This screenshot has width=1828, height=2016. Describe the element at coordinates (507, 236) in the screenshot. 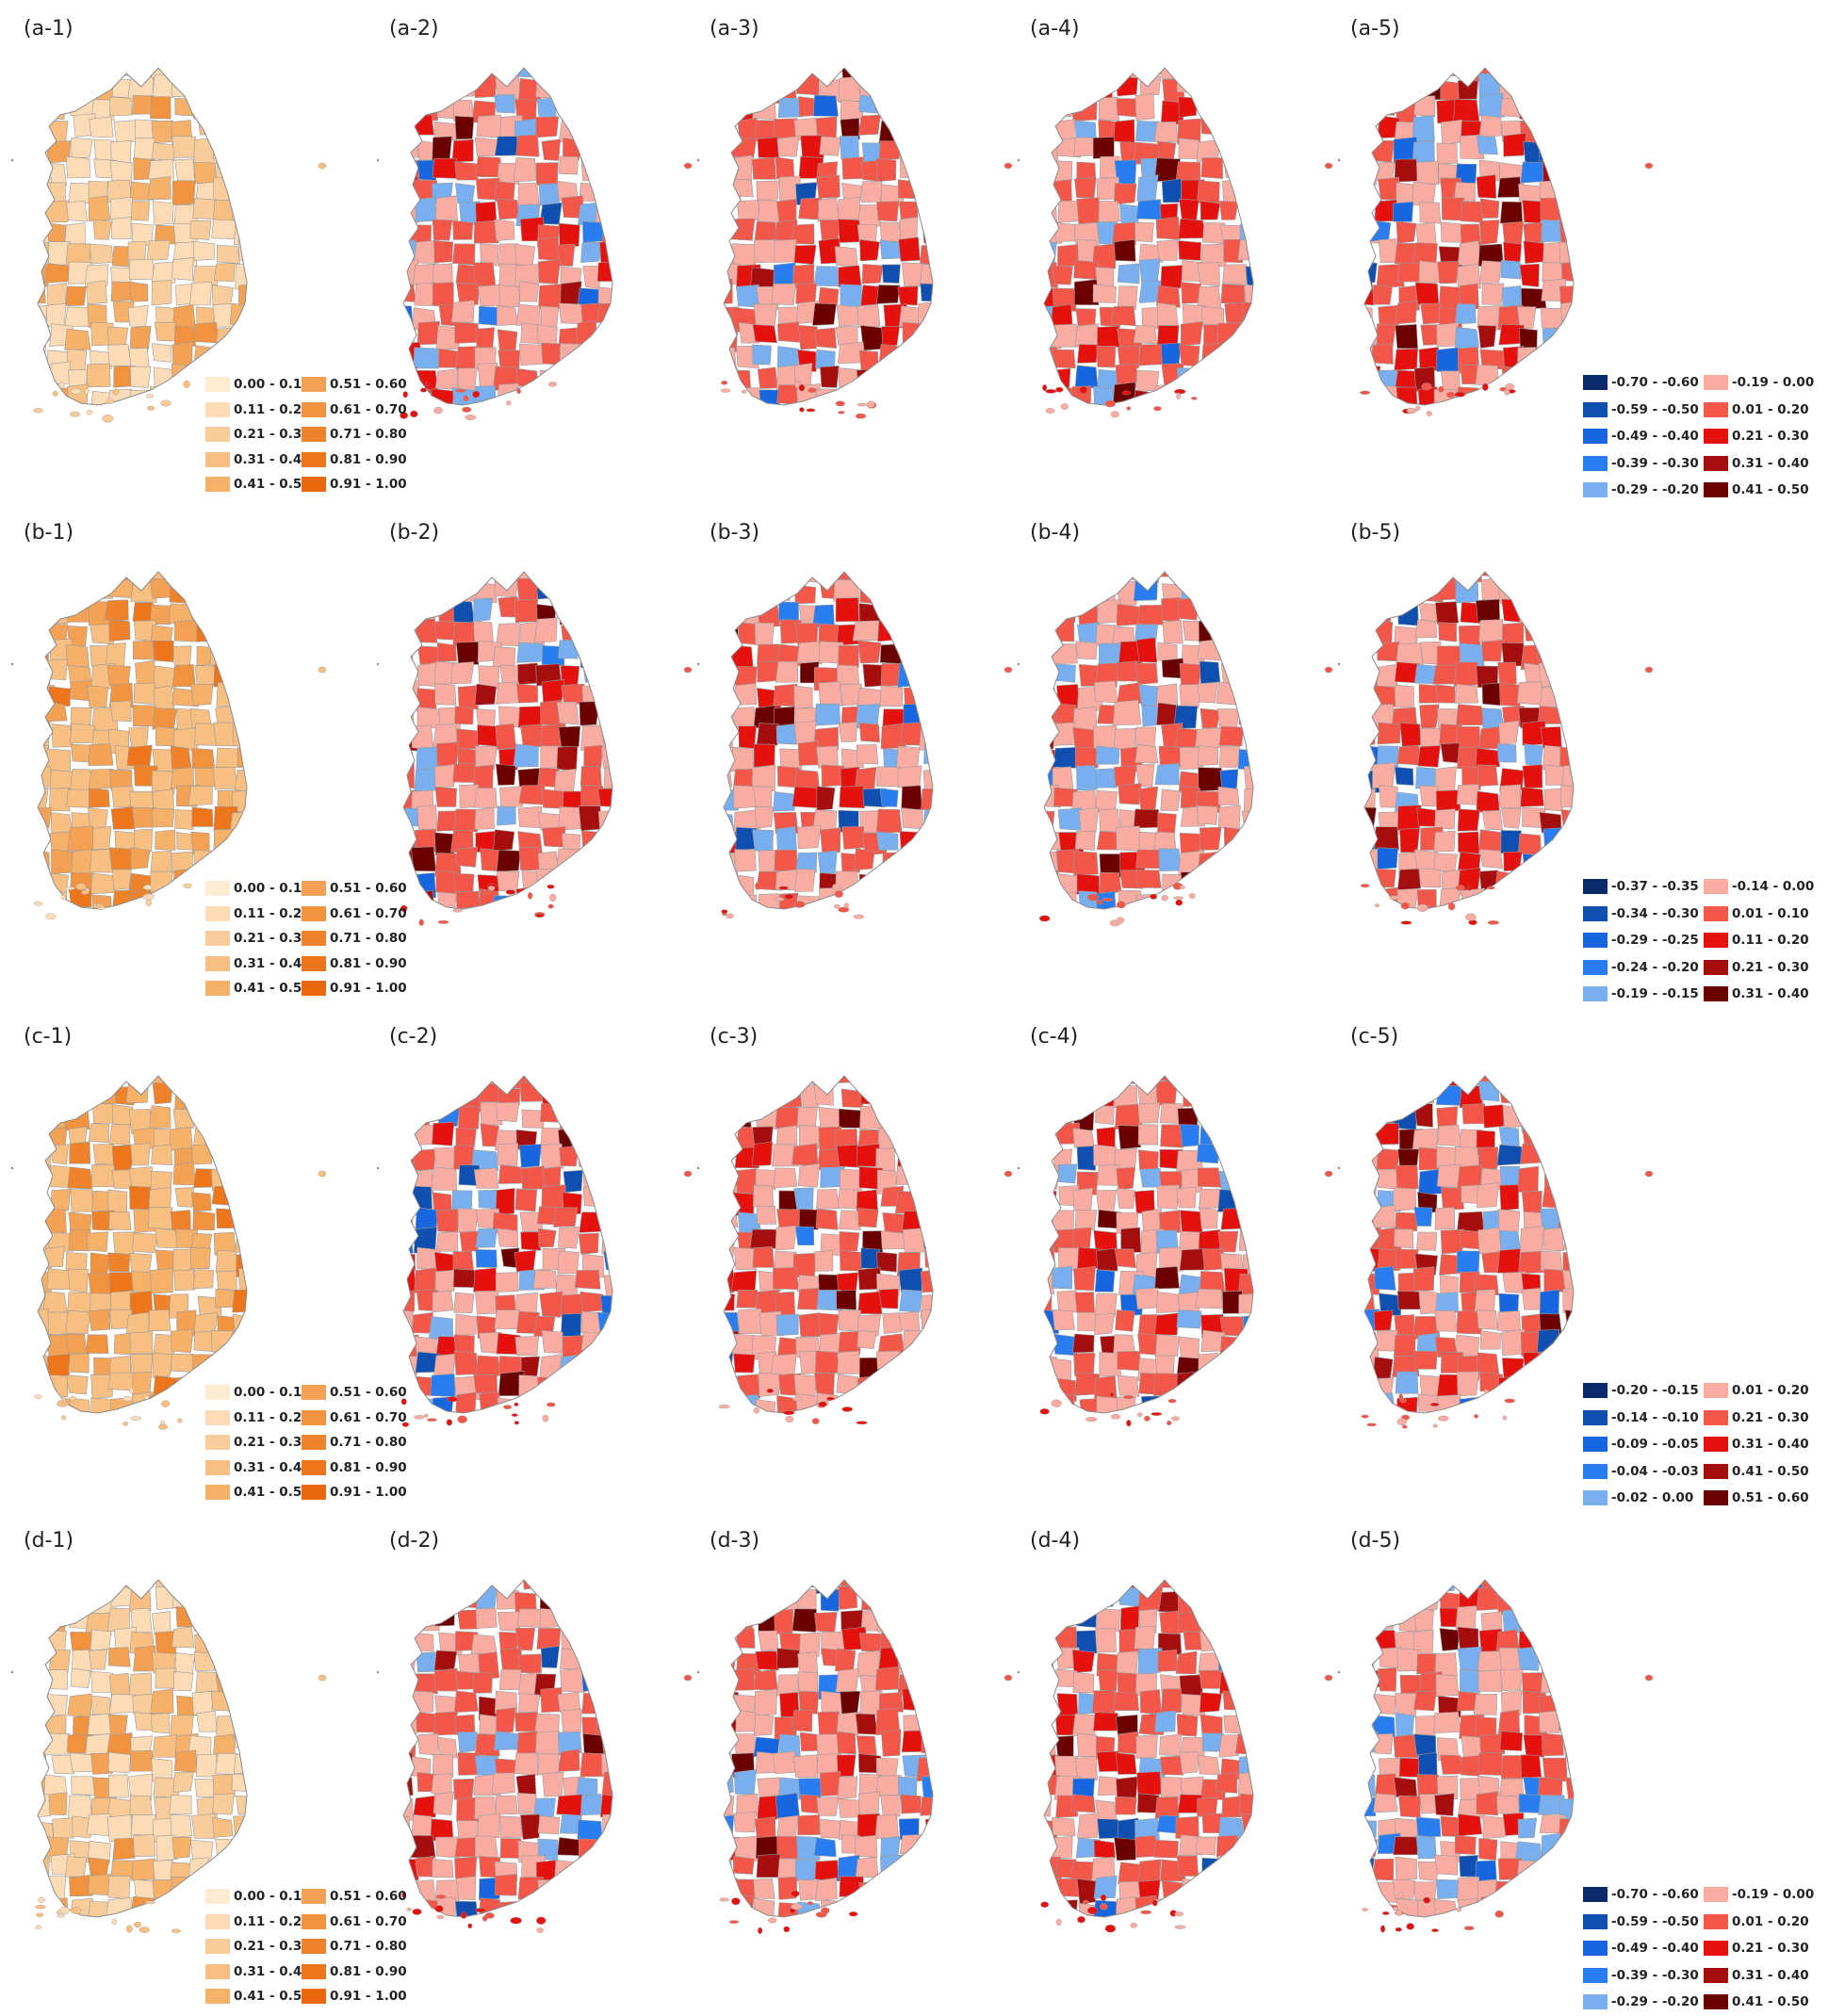

I see `region-cells` at that location.